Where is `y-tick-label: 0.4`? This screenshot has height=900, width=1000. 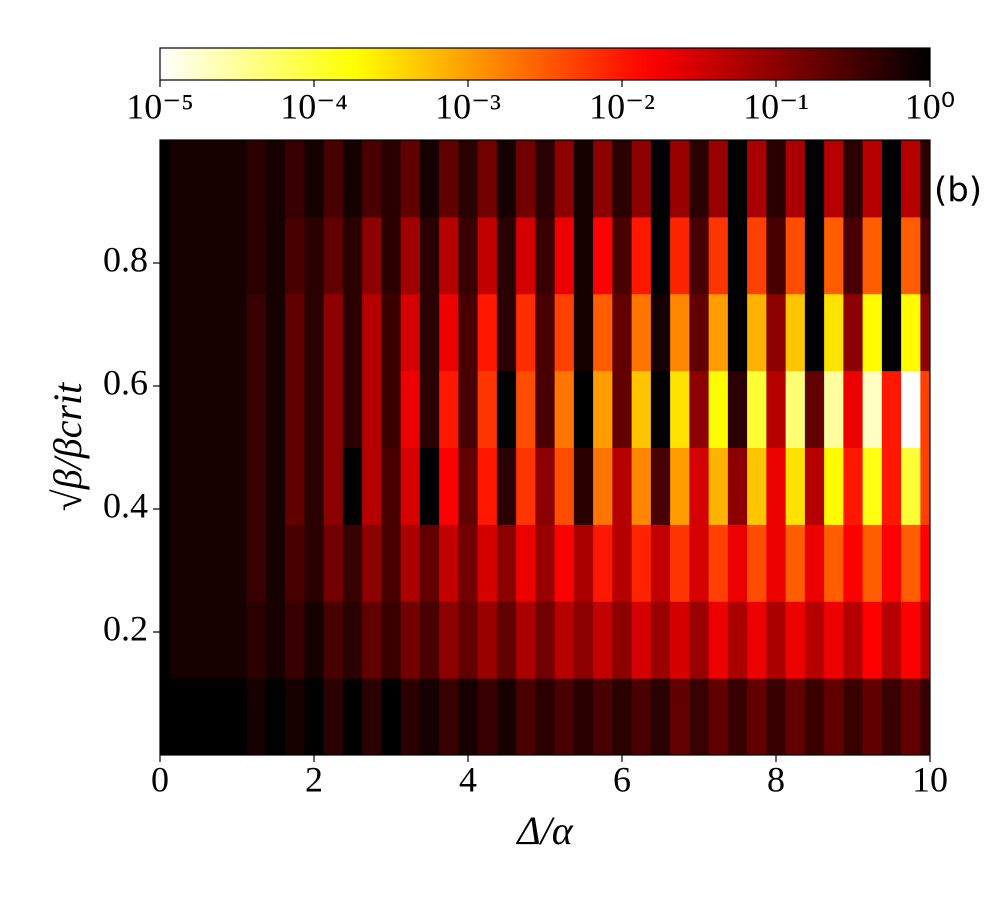 y-tick-label: 0.4 is located at coordinates (125, 505).